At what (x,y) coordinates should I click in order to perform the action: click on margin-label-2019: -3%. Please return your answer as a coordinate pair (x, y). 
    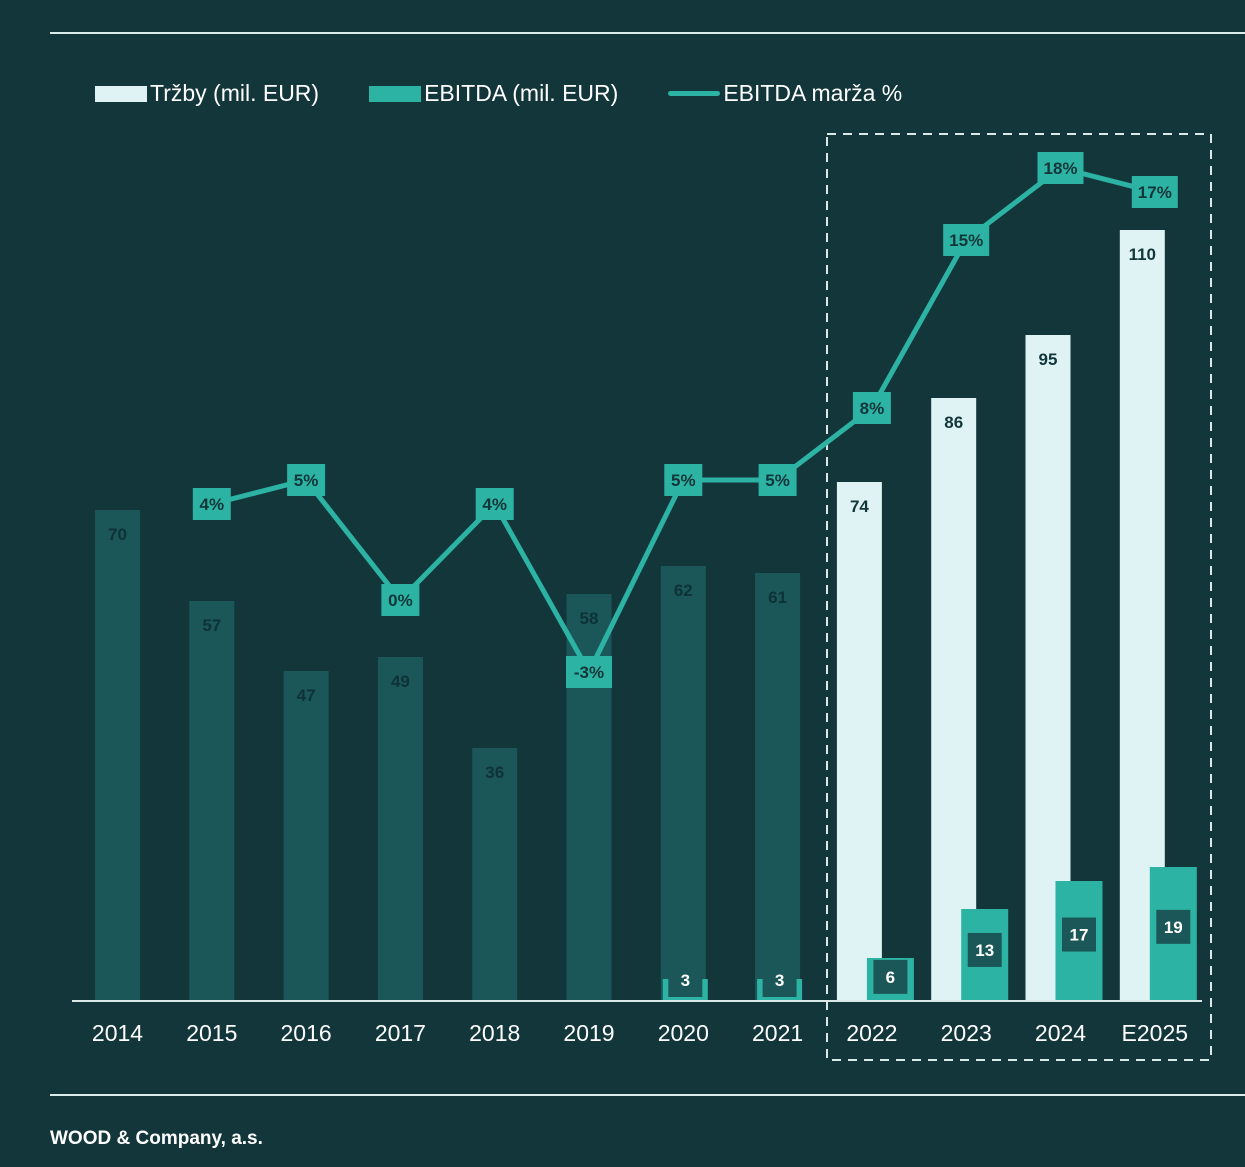
    Looking at the image, I should click on (589, 672).